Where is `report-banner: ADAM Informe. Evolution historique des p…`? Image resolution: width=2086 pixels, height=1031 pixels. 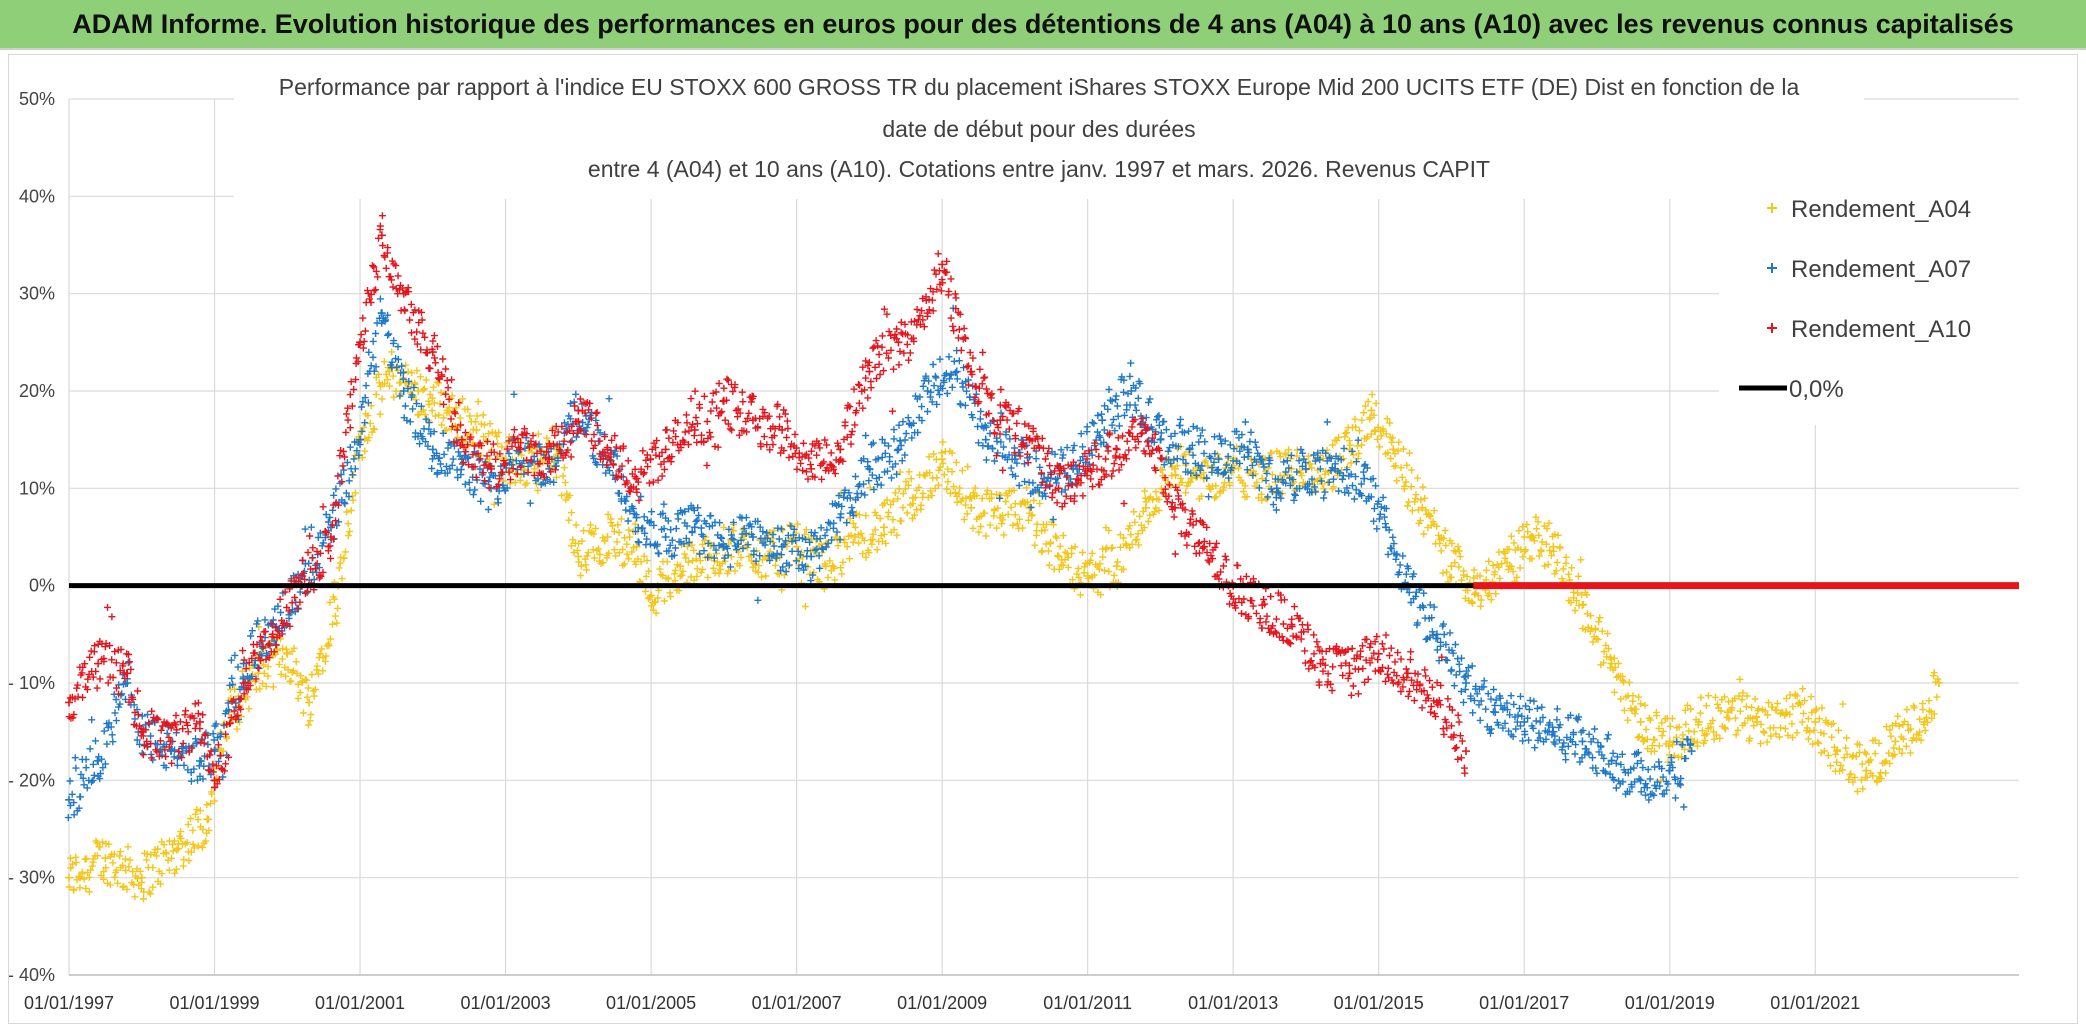
report-banner: ADAM Informe. Evolution historique des p… is located at coordinates (1043, 25).